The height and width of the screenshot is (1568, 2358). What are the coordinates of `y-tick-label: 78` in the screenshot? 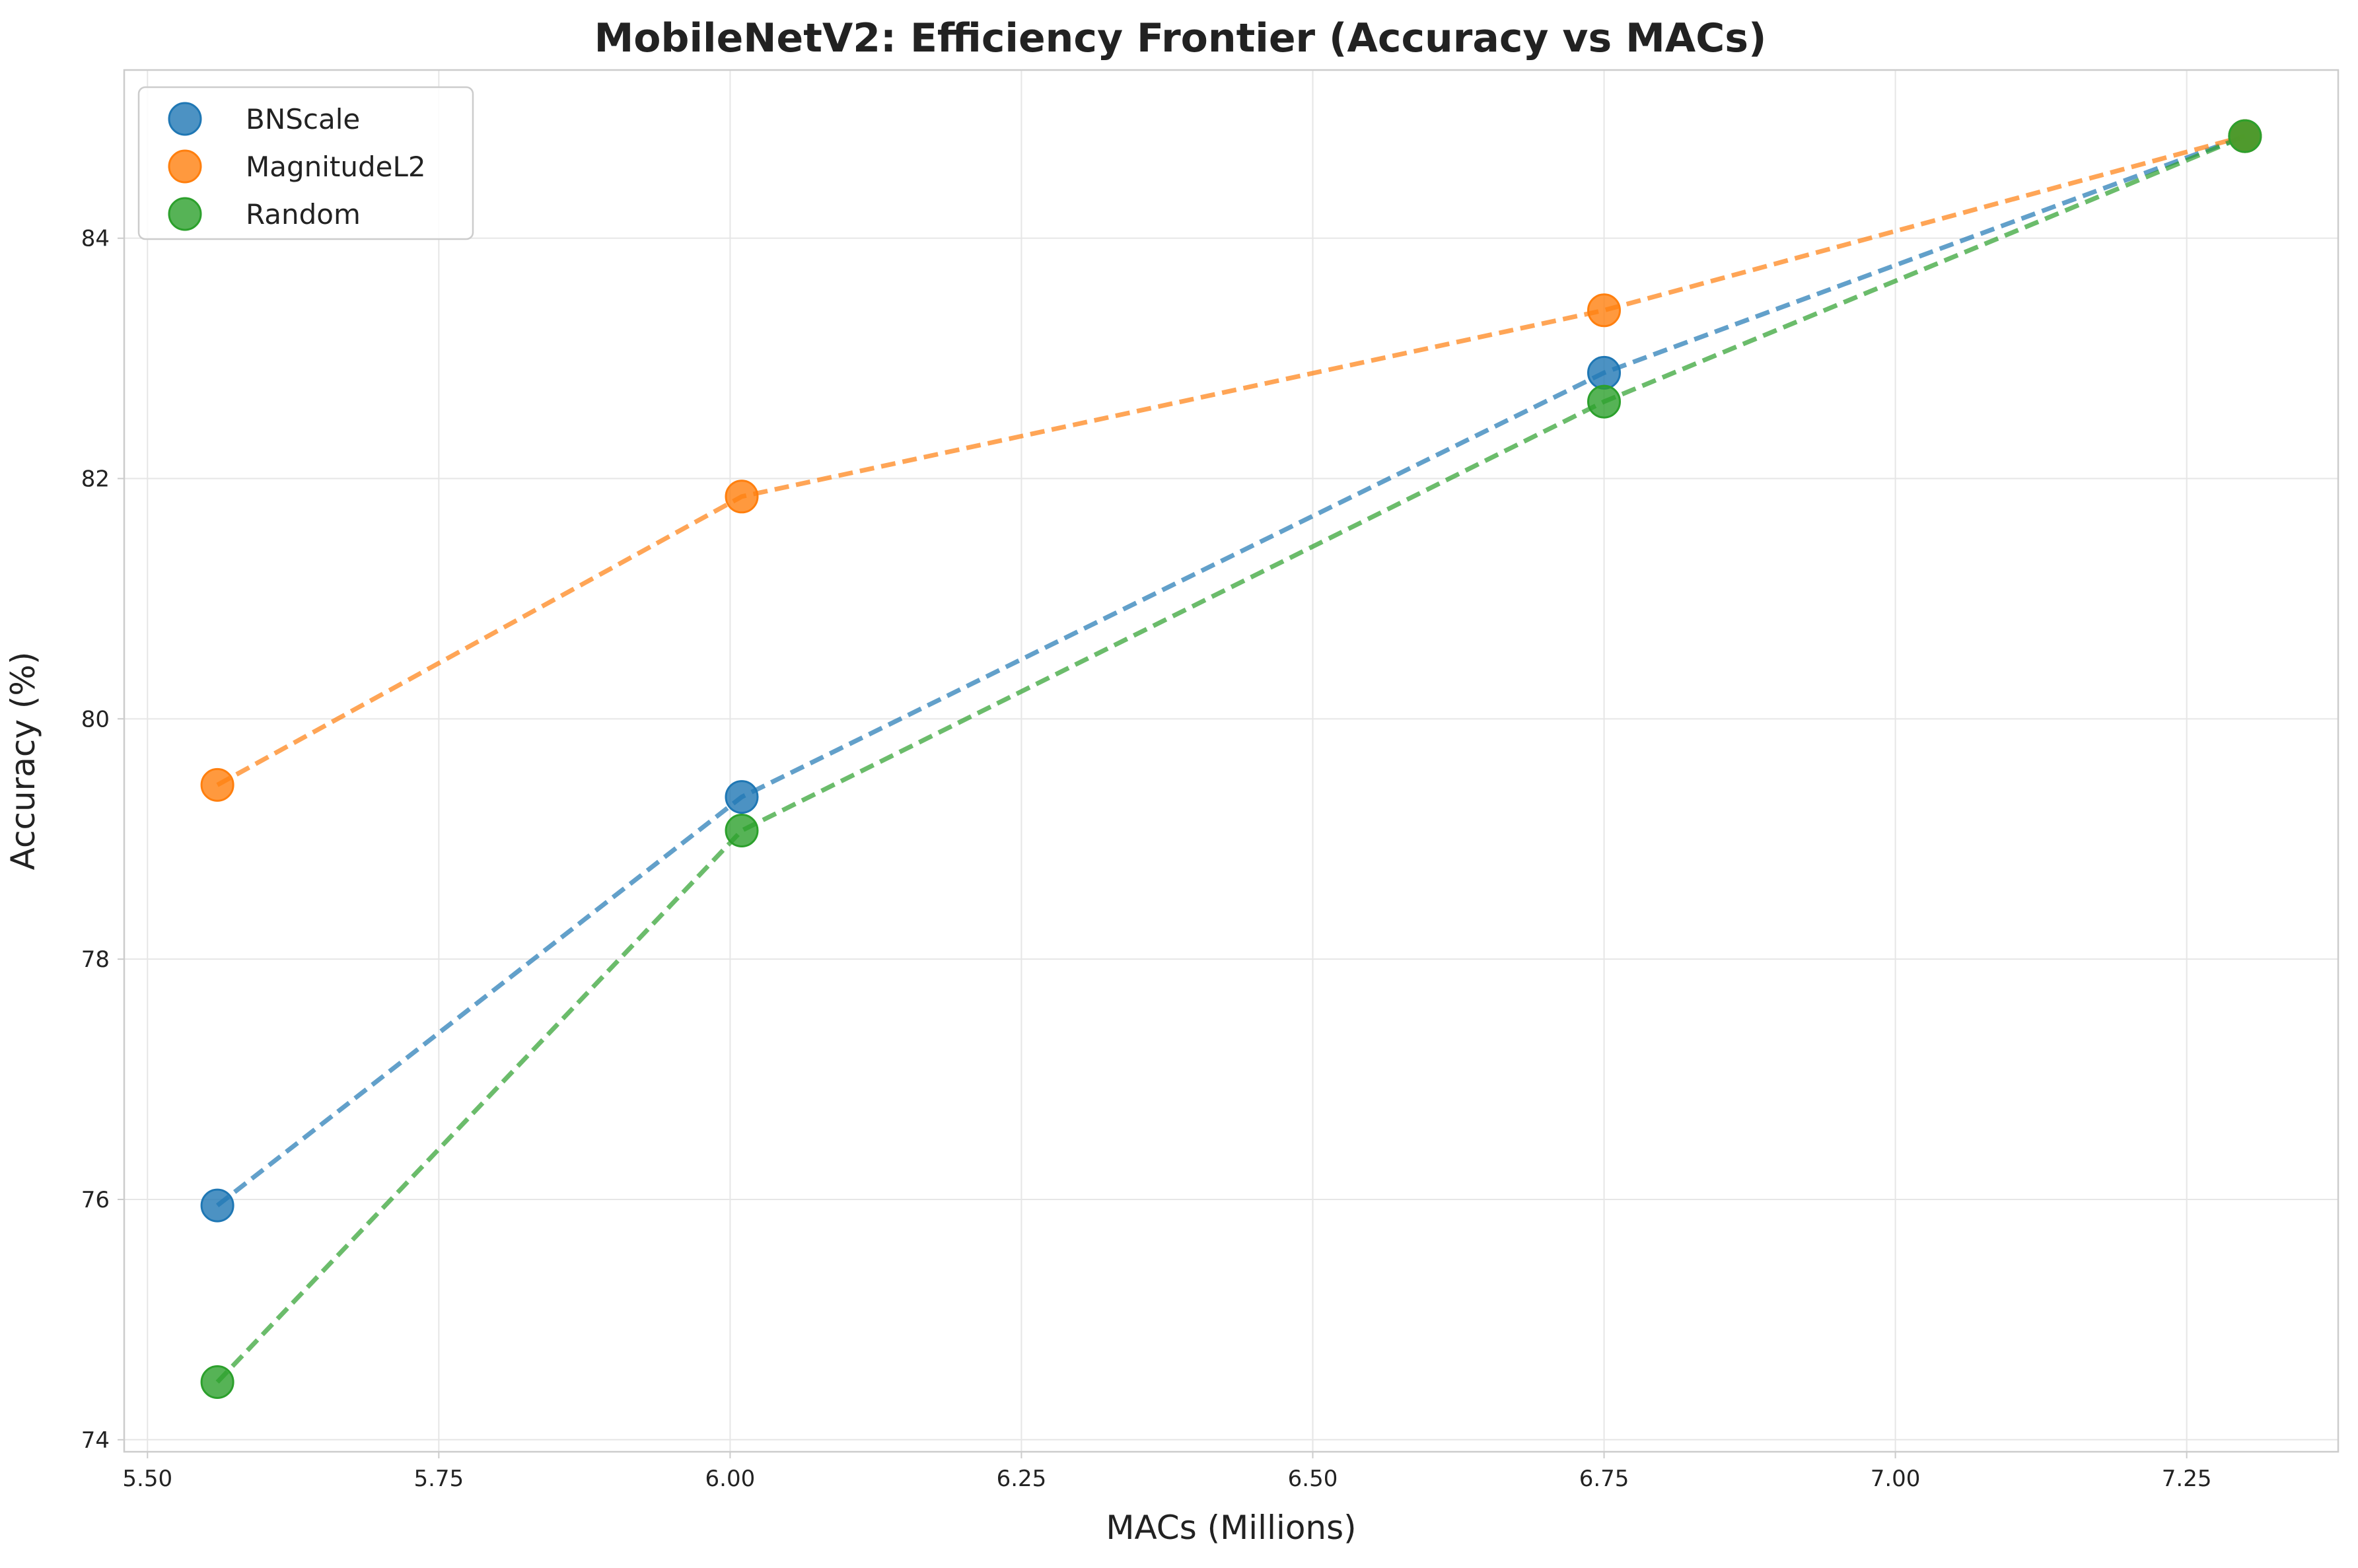 It's located at (95, 959).